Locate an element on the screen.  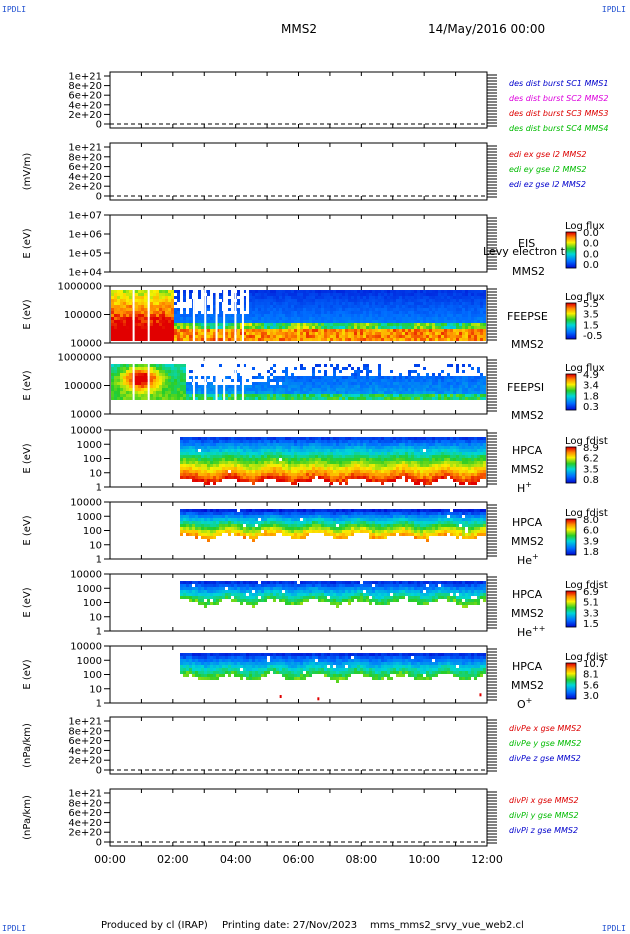
legend-entry: des dist burst SC4 MMS4 is located at coordinates (558, 128).